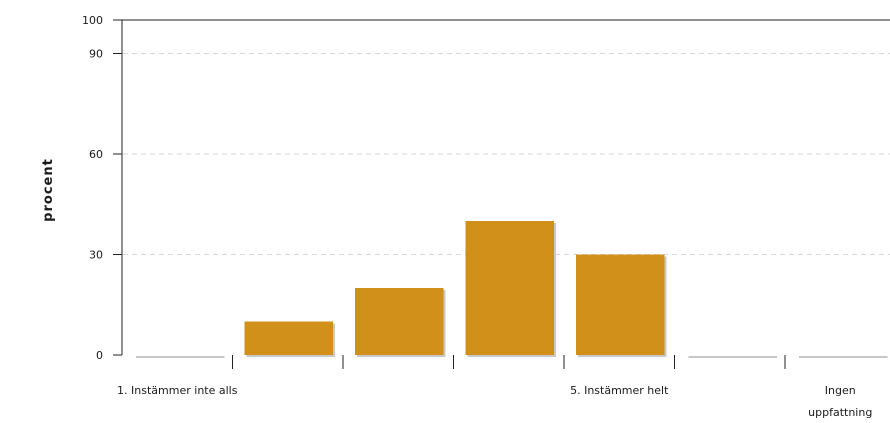 The image size is (890, 423). Describe the element at coordinates (619, 390) in the screenshot. I see `x-tick-label: 5. Instämmer helt` at that location.